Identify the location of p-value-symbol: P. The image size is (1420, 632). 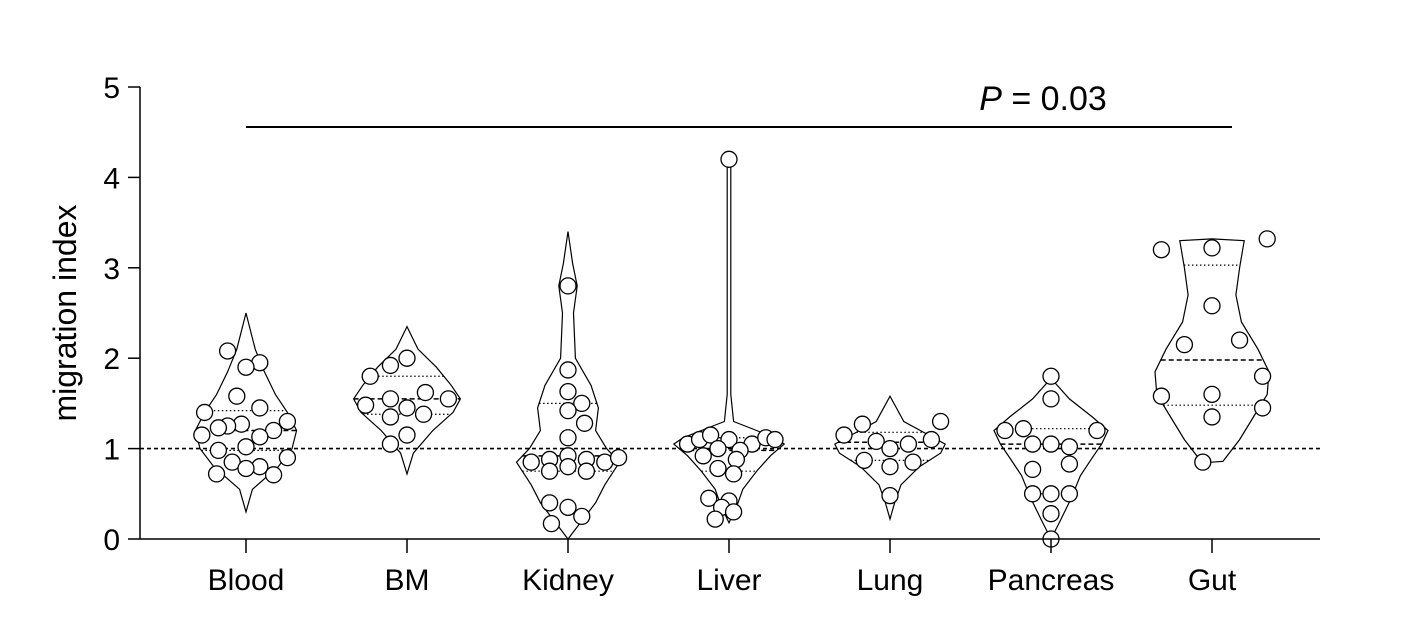
(990, 99).